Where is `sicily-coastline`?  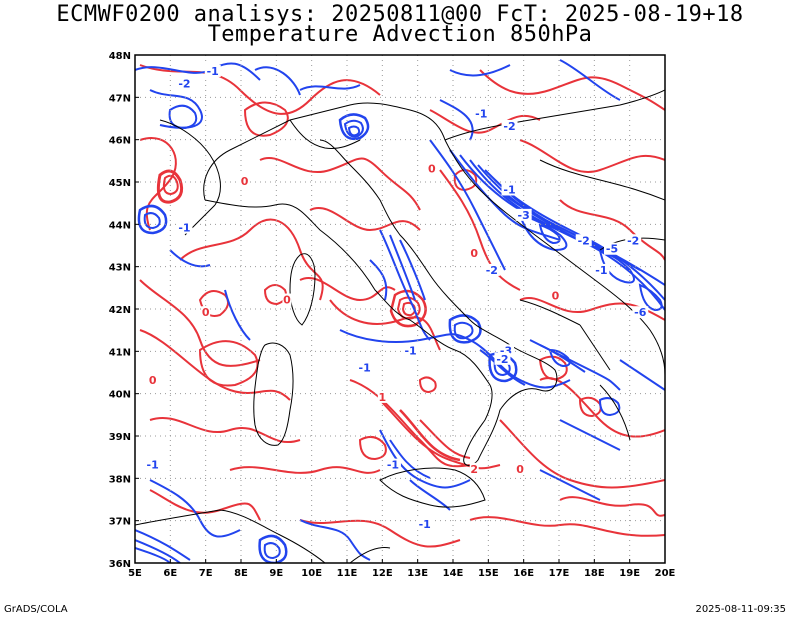 sicily-coastline is located at coordinates (432, 487).